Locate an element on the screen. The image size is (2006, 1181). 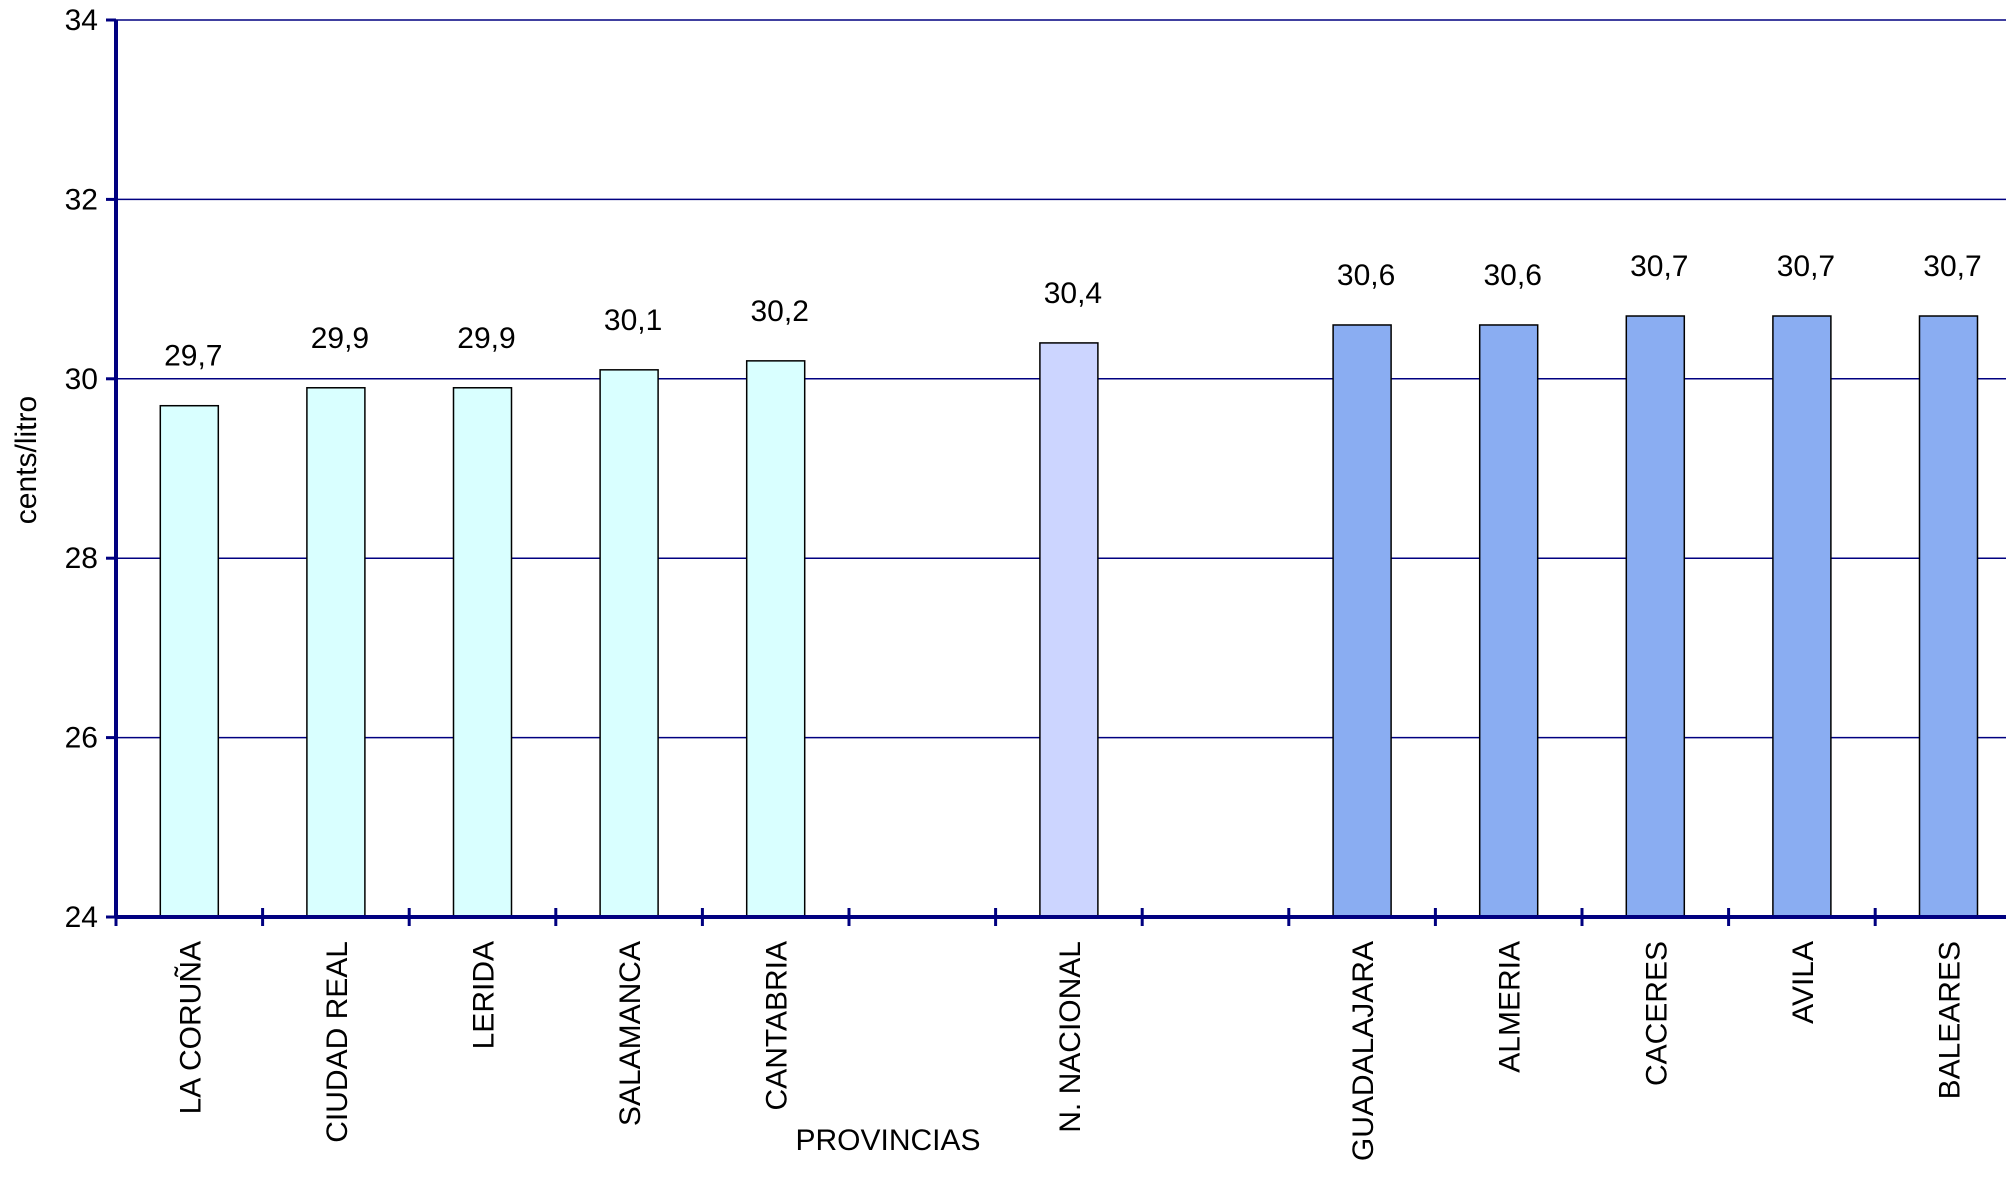
x-category-label: CANTABRIA is located at coordinates (777, 1025).